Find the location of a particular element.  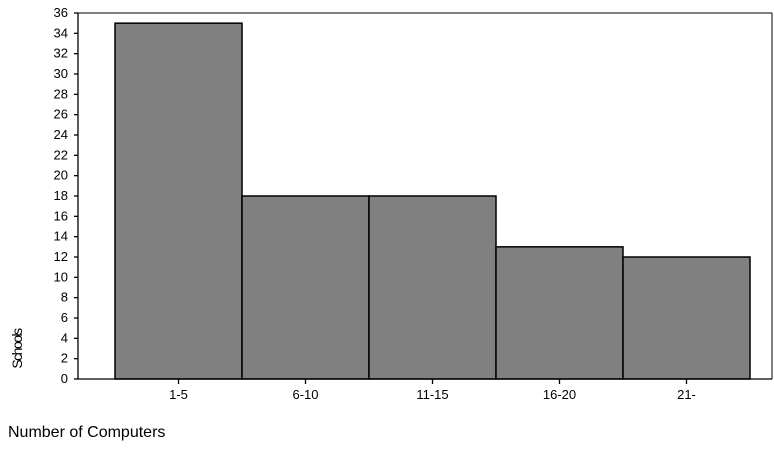

y-tick-label: 36 is located at coordinates (61, 12).